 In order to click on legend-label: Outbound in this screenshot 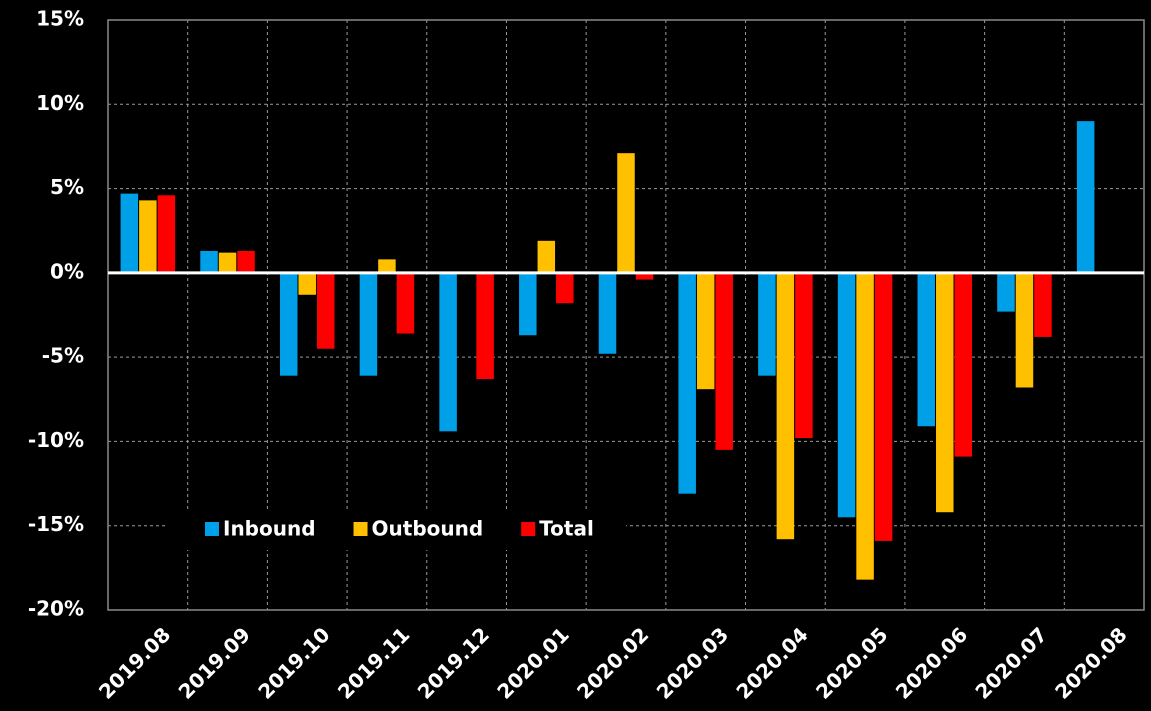, I will do `click(428, 529)`.